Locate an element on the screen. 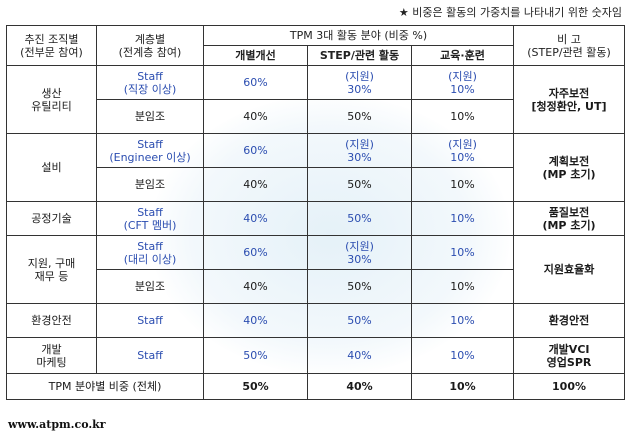  table-row: 환경안전 Staff 40% 50% 10% 환경안전 is located at coordinates (316, 320).